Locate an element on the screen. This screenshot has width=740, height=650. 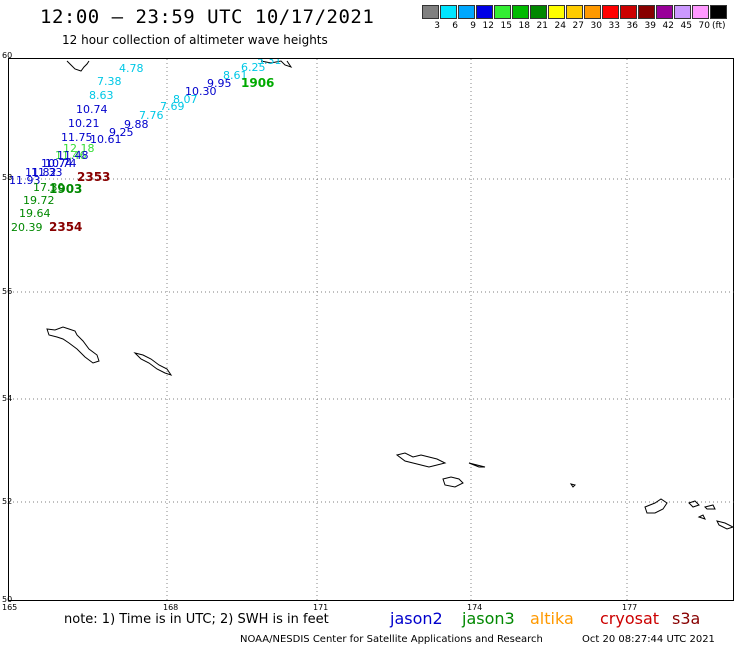
latitude-tick: 54 is located at coordinates (7, 398).